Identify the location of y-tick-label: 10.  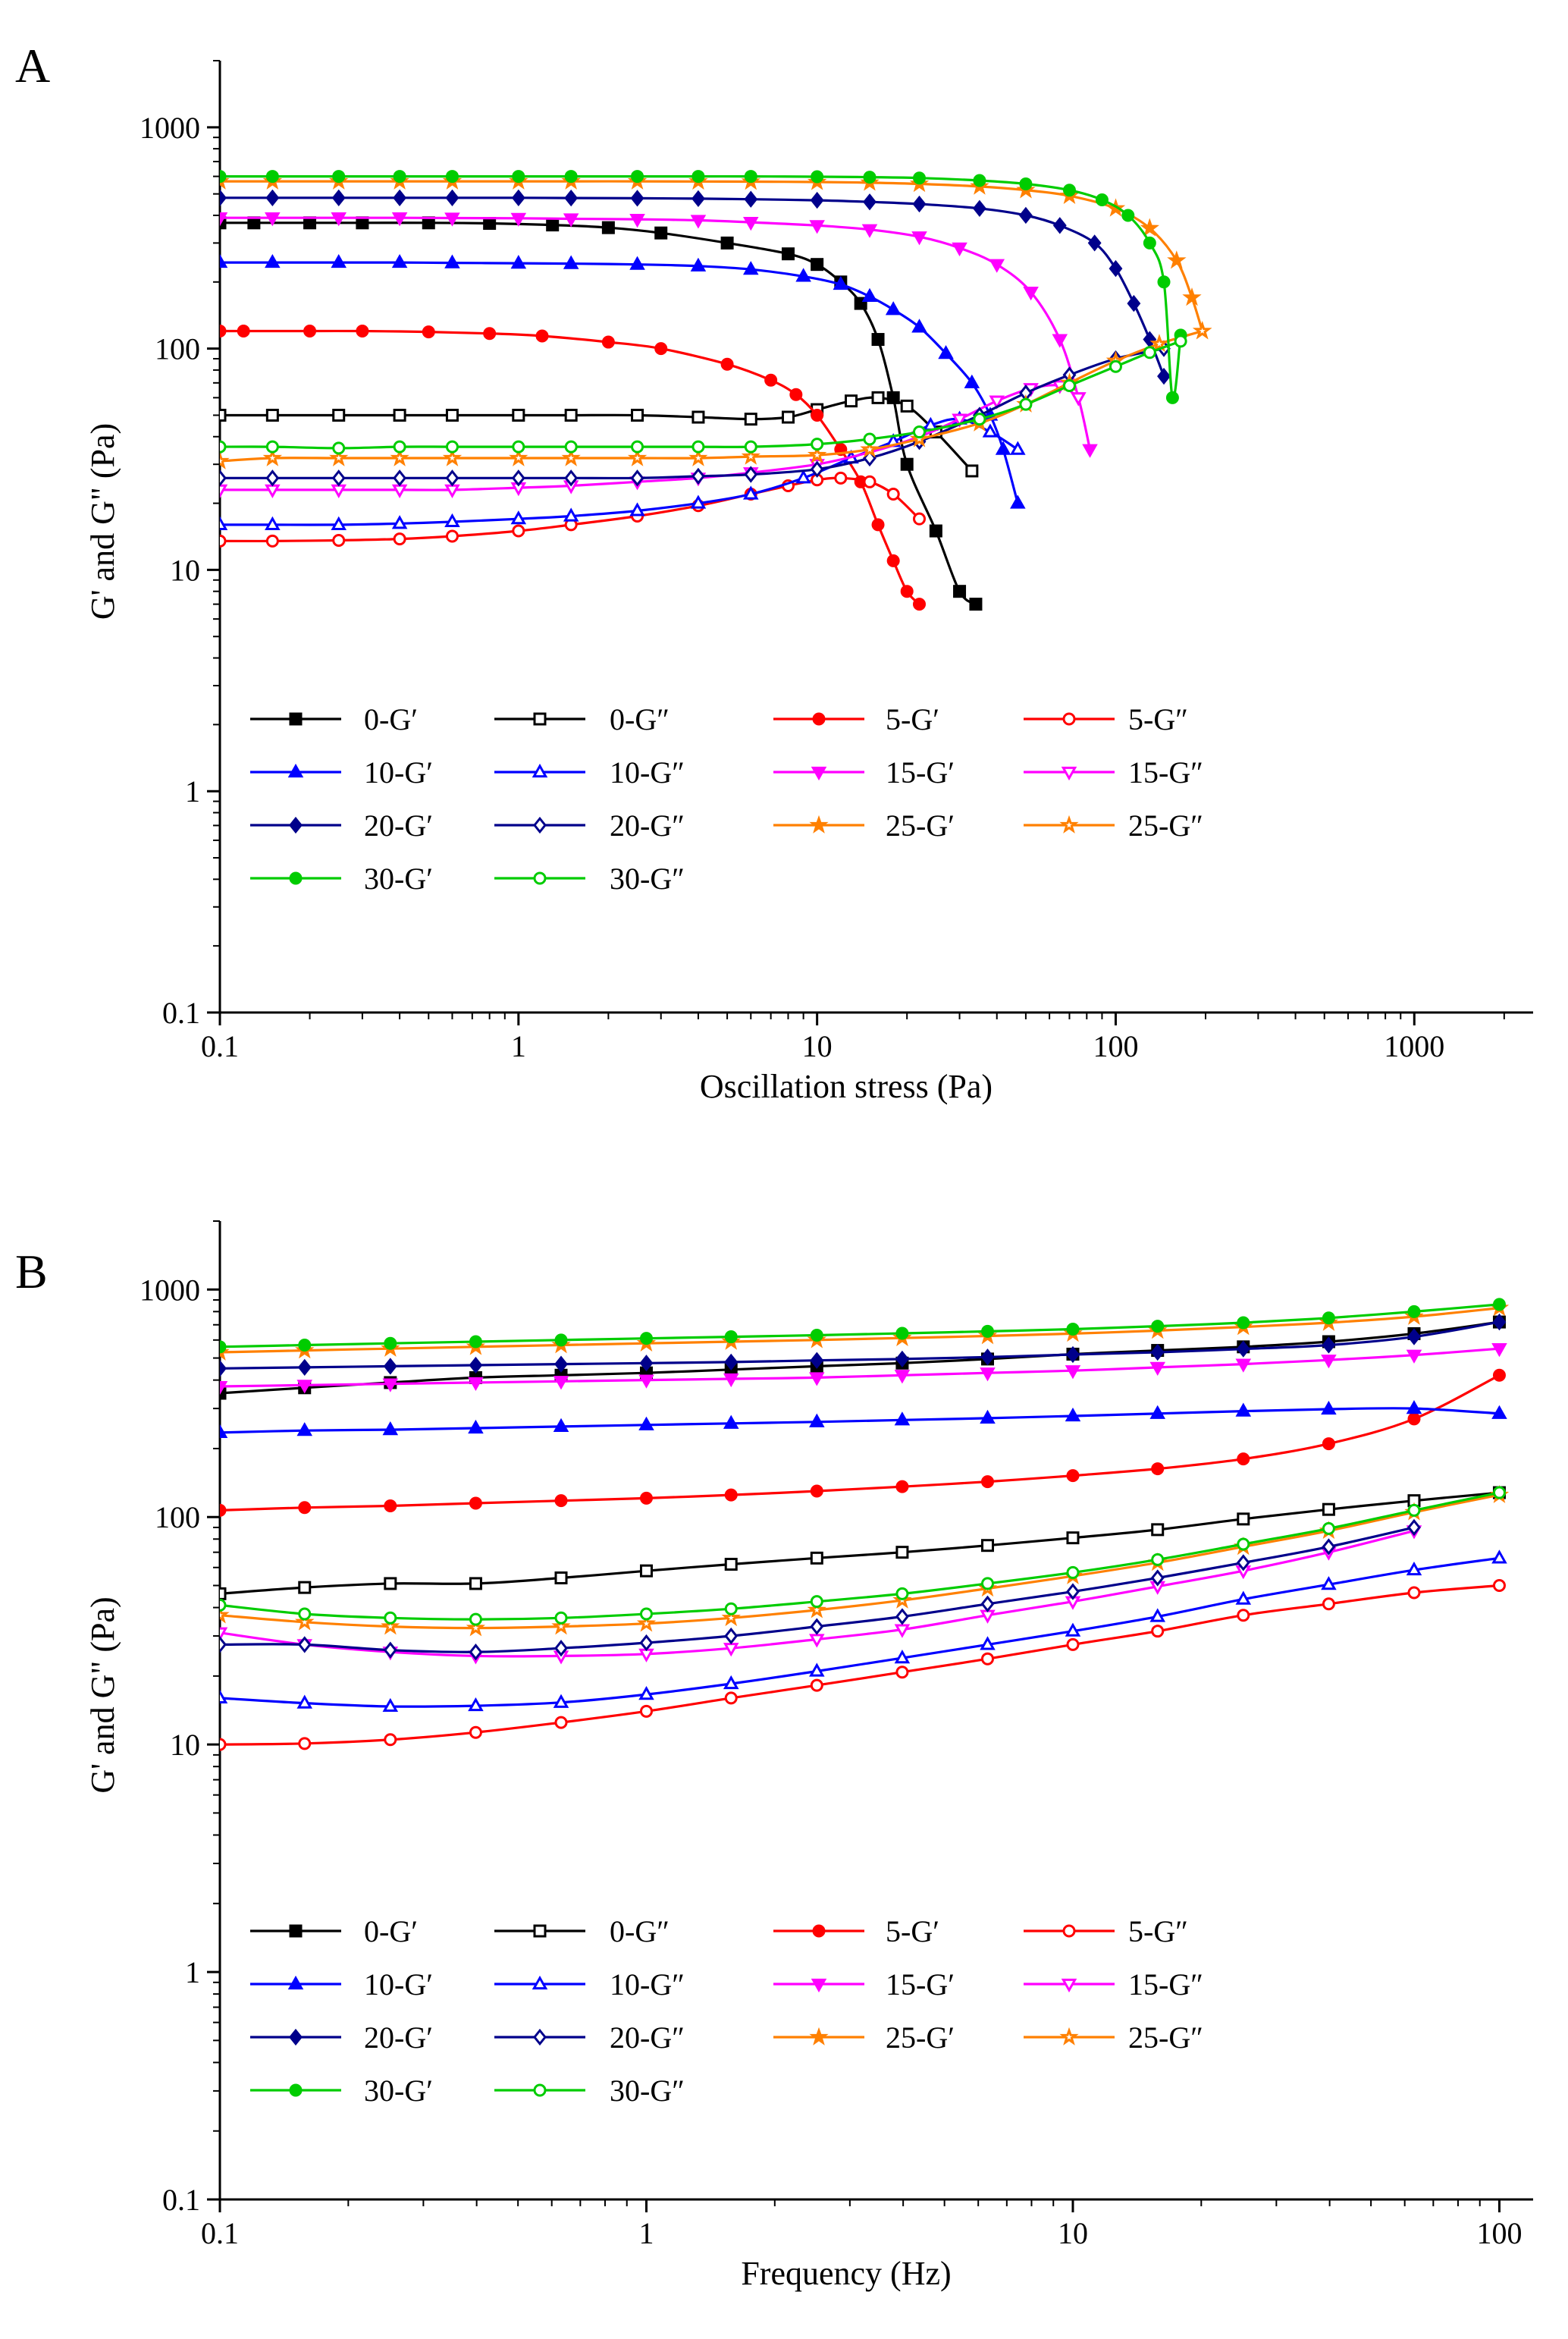
(185, 570).